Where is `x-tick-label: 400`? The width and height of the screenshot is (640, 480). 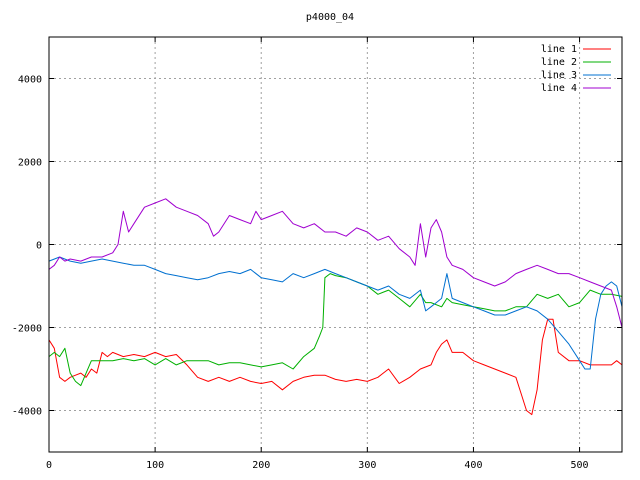 x-tick-label: 400 is located at coordinates (473, 465).